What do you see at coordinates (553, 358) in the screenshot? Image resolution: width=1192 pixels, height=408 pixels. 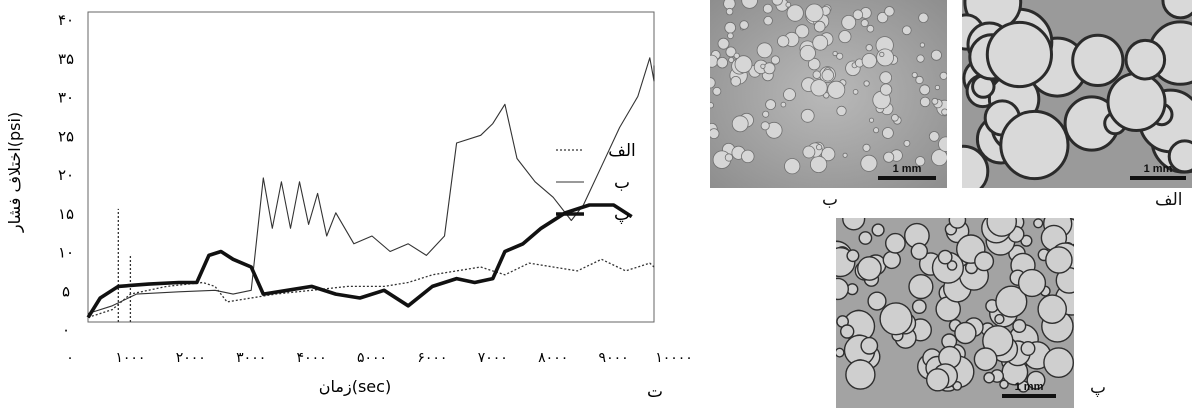 I see `x-tick-label: ۸۰۰۰` at bounding box center [553, 358].